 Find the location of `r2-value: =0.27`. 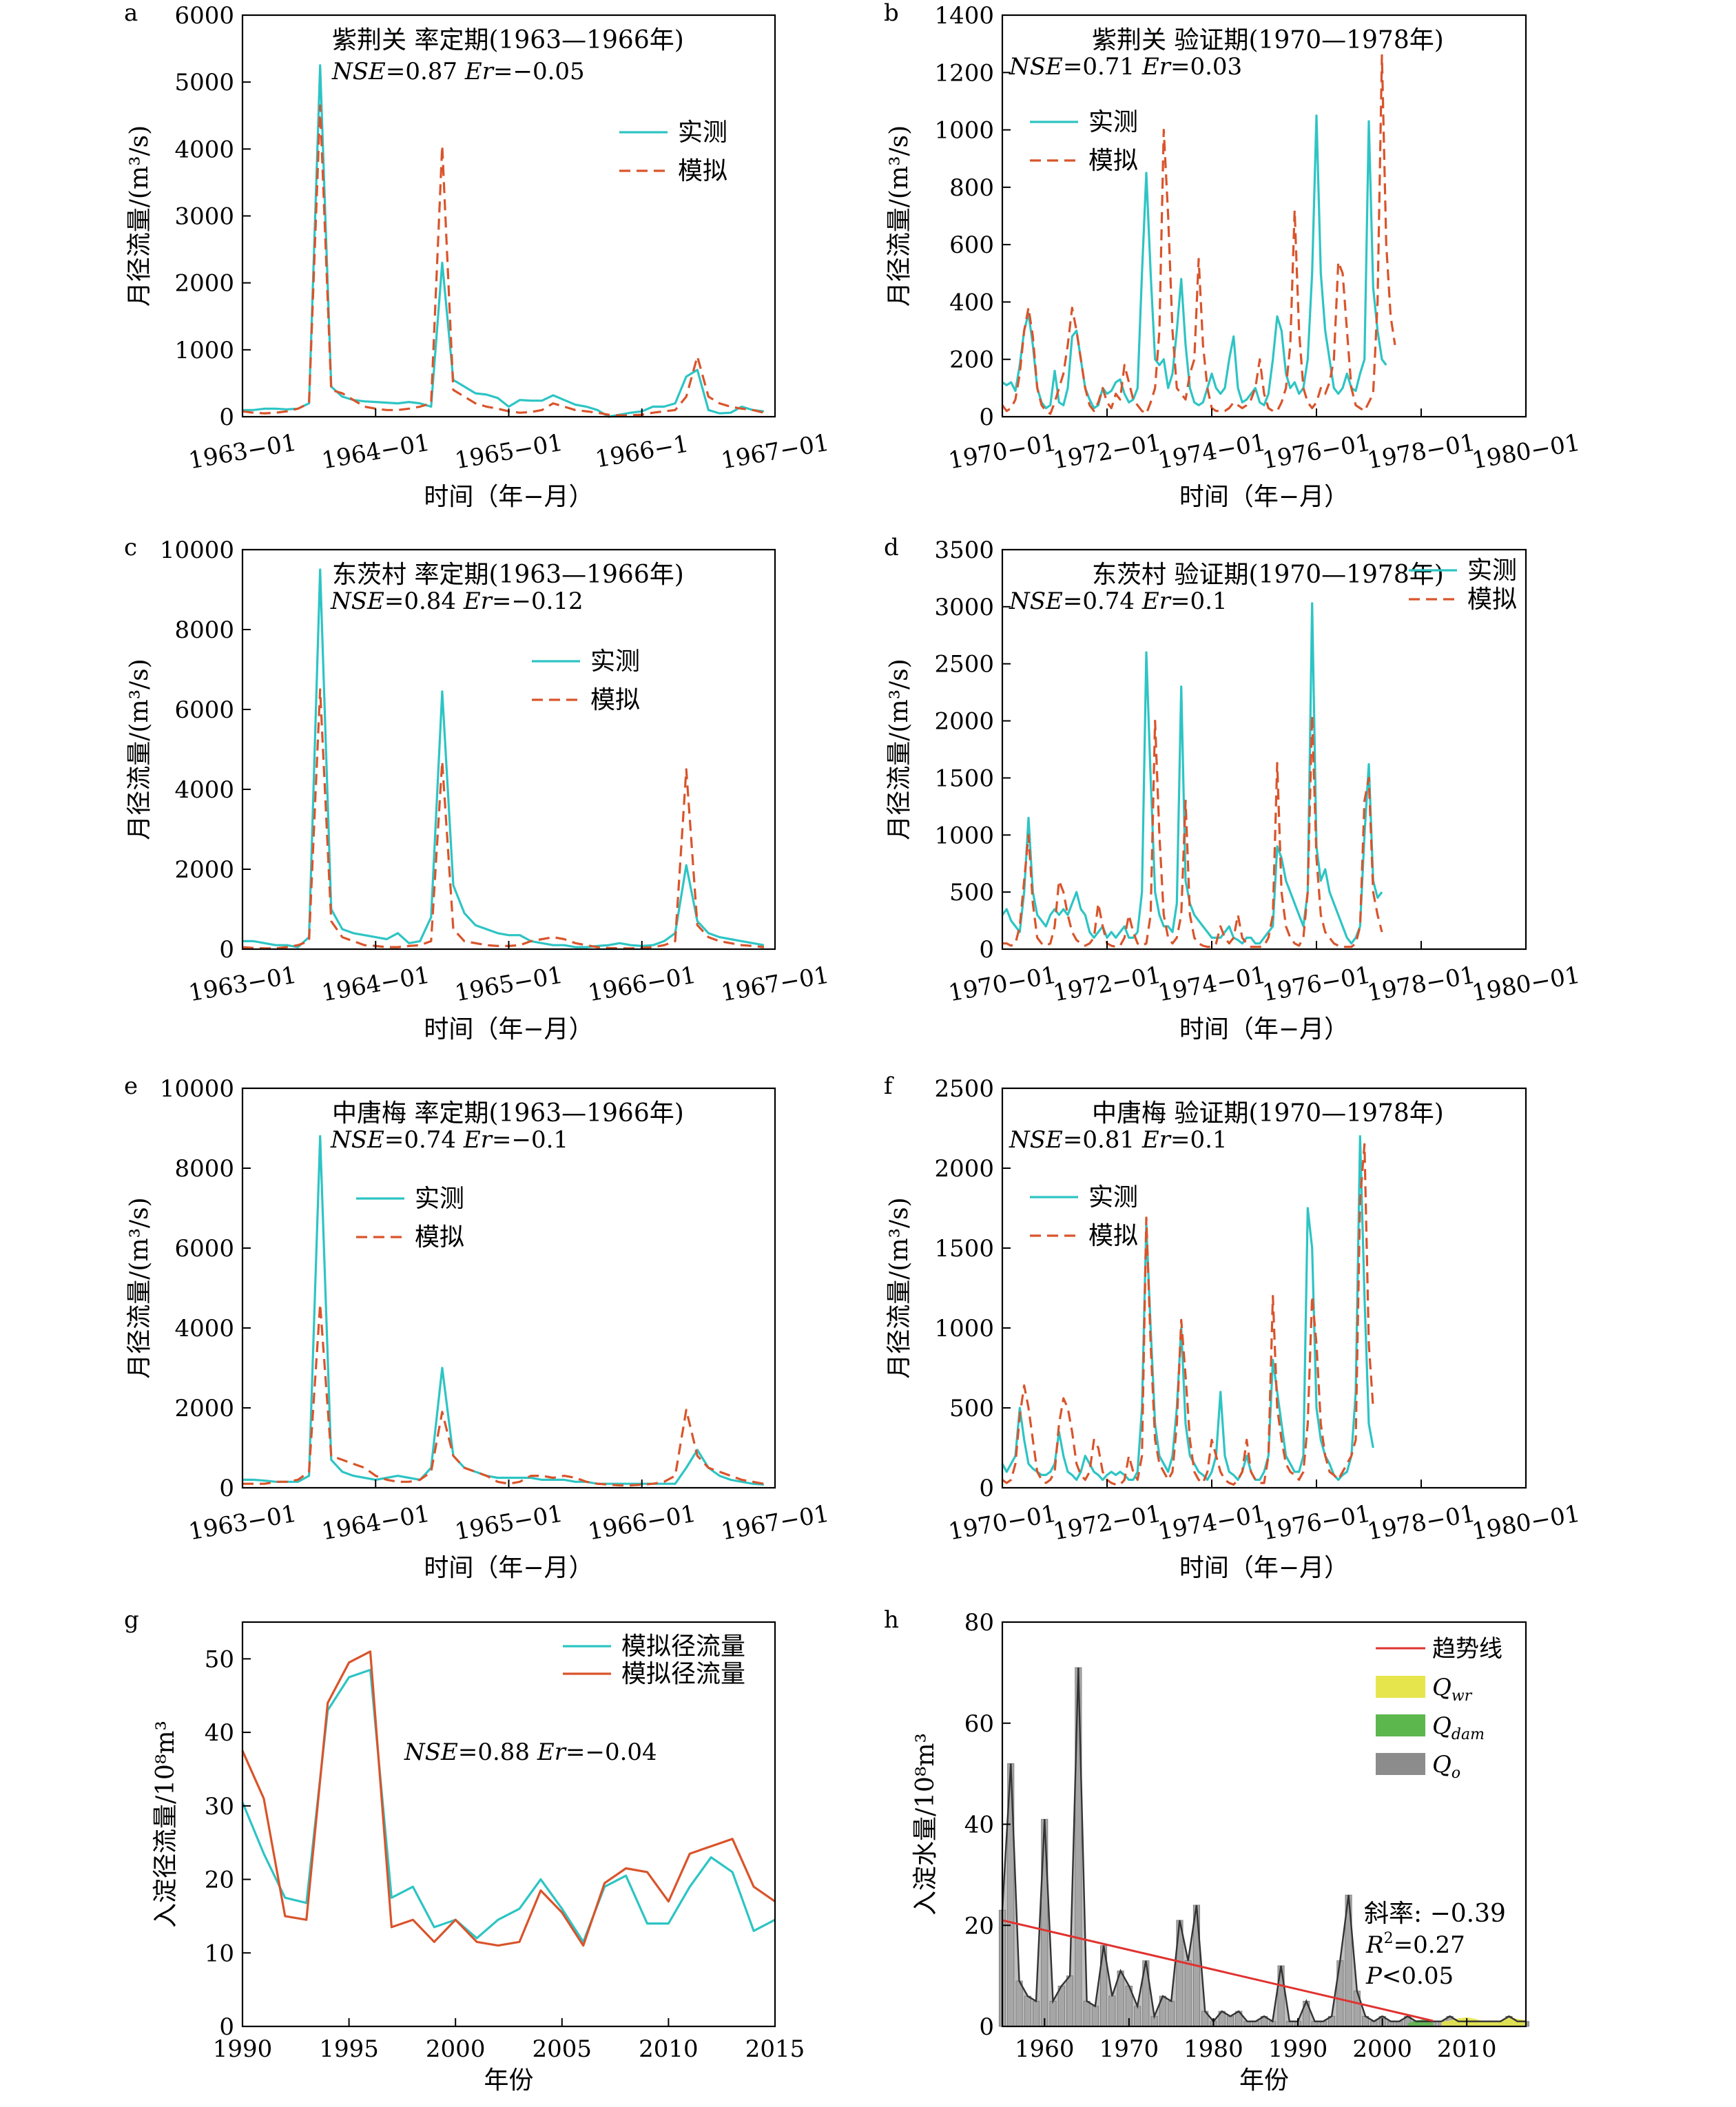

r2-value: =0.27 is located at coordinates (1429, 1945).